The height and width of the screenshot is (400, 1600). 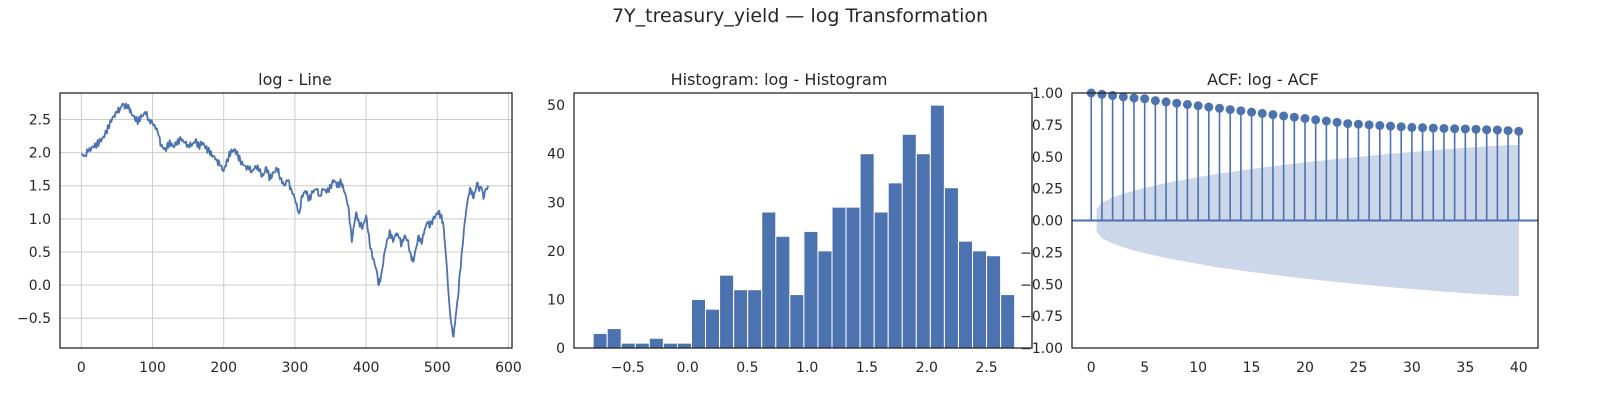 What do you see at coordinates (81, 368) in the screenshot?
I see `line-chart-x-tick-label-0: 0` at bounding box center [81, 368].